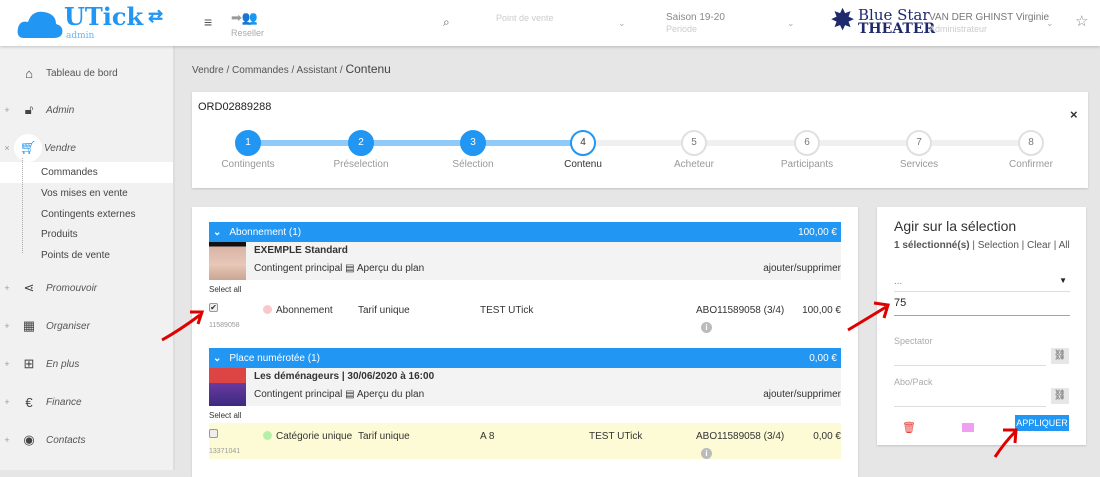  I want to click on category-dot-icon, so click(267, 309).